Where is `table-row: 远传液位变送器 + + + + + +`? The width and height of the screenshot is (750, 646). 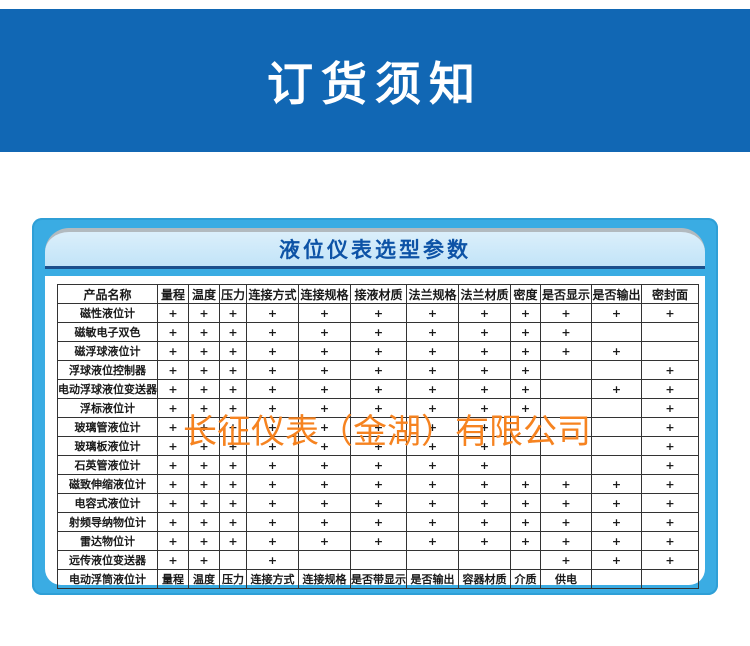
table-row: 远传液位变送器 + + + + + + is located at coordinates (378, 560).